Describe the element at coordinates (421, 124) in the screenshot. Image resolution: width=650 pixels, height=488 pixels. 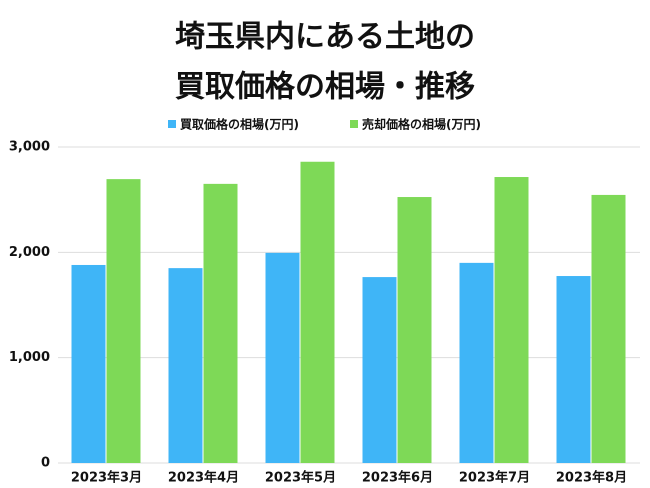
I see `legend-label: 売却価格の相場(万円)` at that location.